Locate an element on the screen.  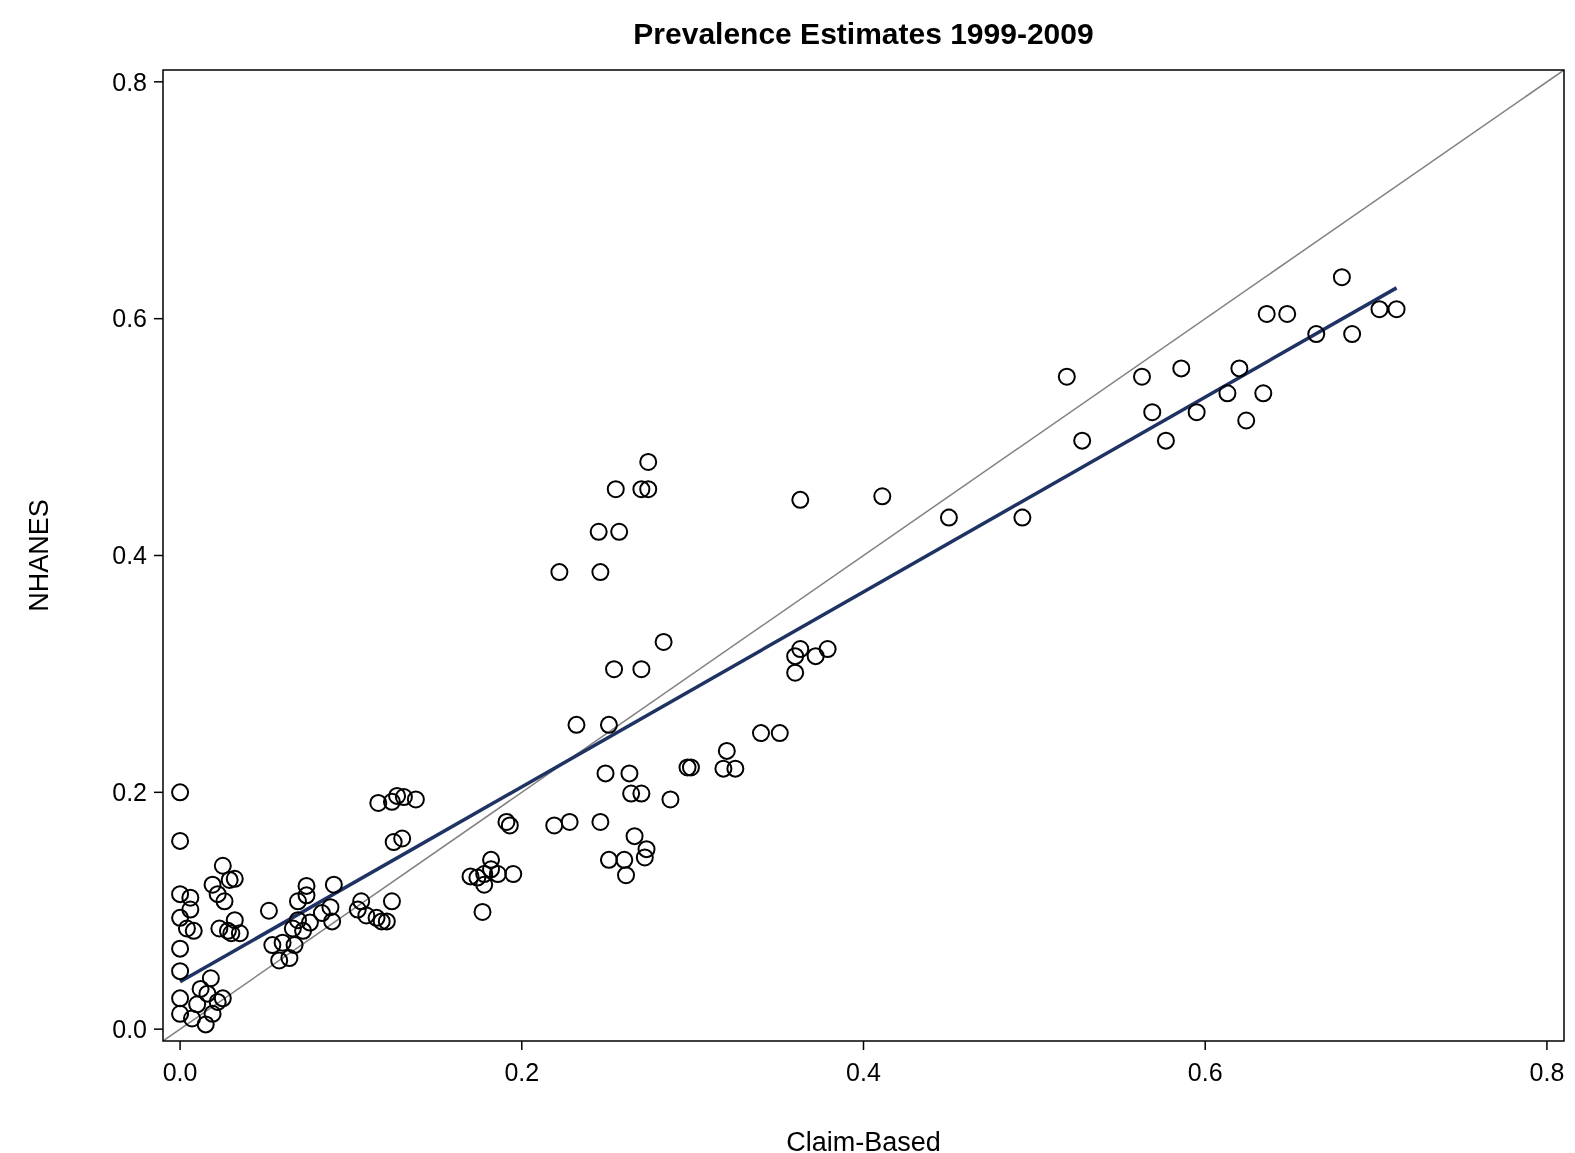
x-tick-label: 0.4 is located at coordinates (863, 1072).